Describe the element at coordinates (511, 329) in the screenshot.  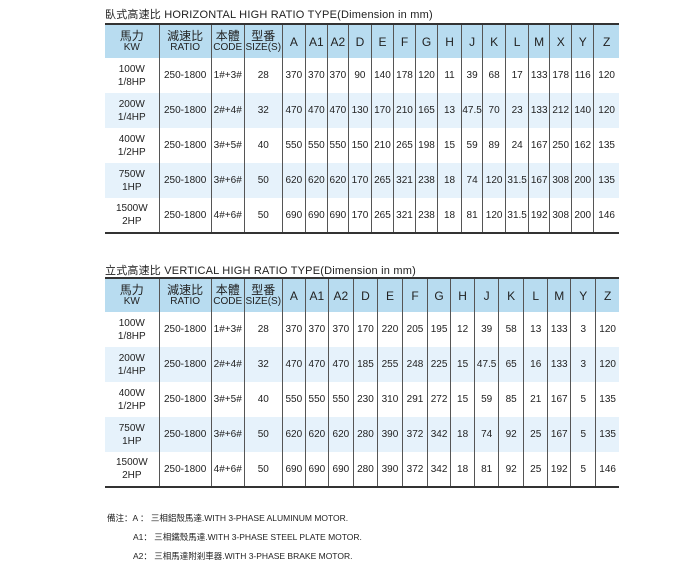
I see `table-cell: 58` at that location.